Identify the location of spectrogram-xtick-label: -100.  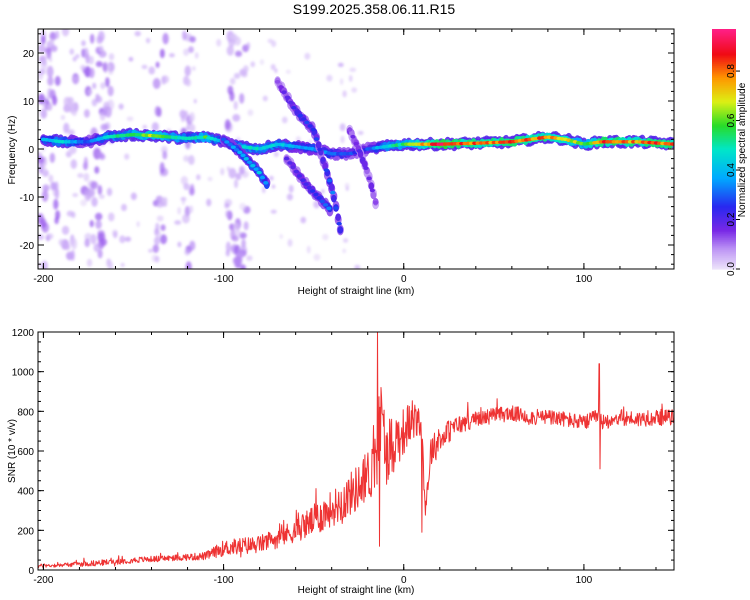
(224, 279).